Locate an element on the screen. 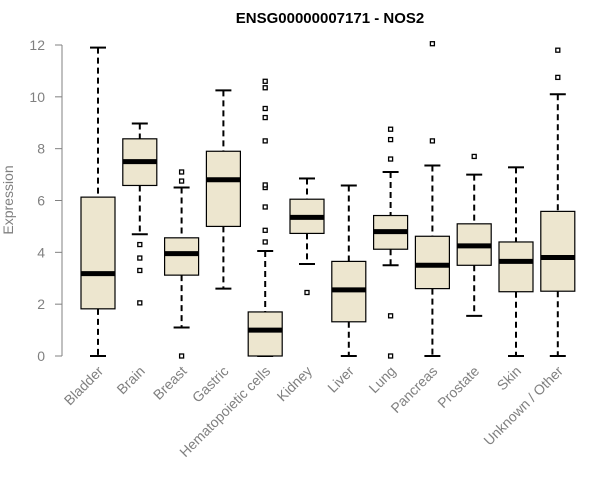 The image size is (600, 500). box-kidney is located at coordinates (307, 236).